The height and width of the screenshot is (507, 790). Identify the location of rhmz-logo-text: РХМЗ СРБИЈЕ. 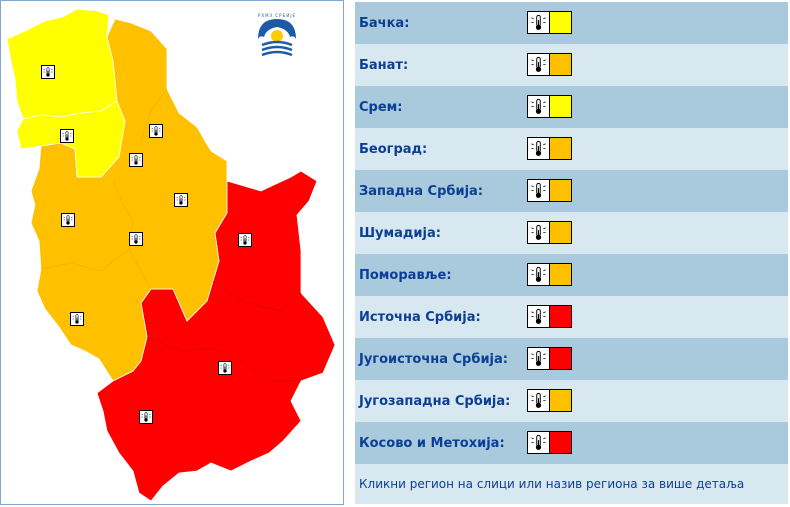
(277, 15).